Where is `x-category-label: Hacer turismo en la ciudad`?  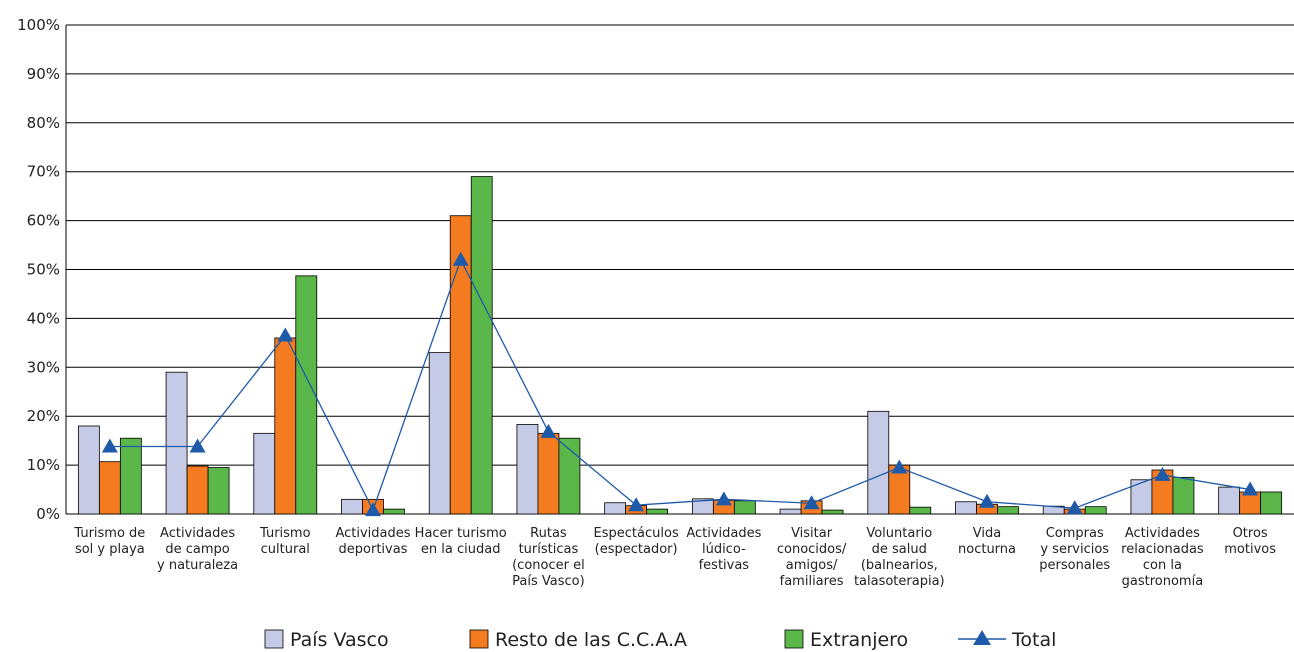 x-category-label: Hacer turismo en la ciudad is located at coordinates (461, 541).